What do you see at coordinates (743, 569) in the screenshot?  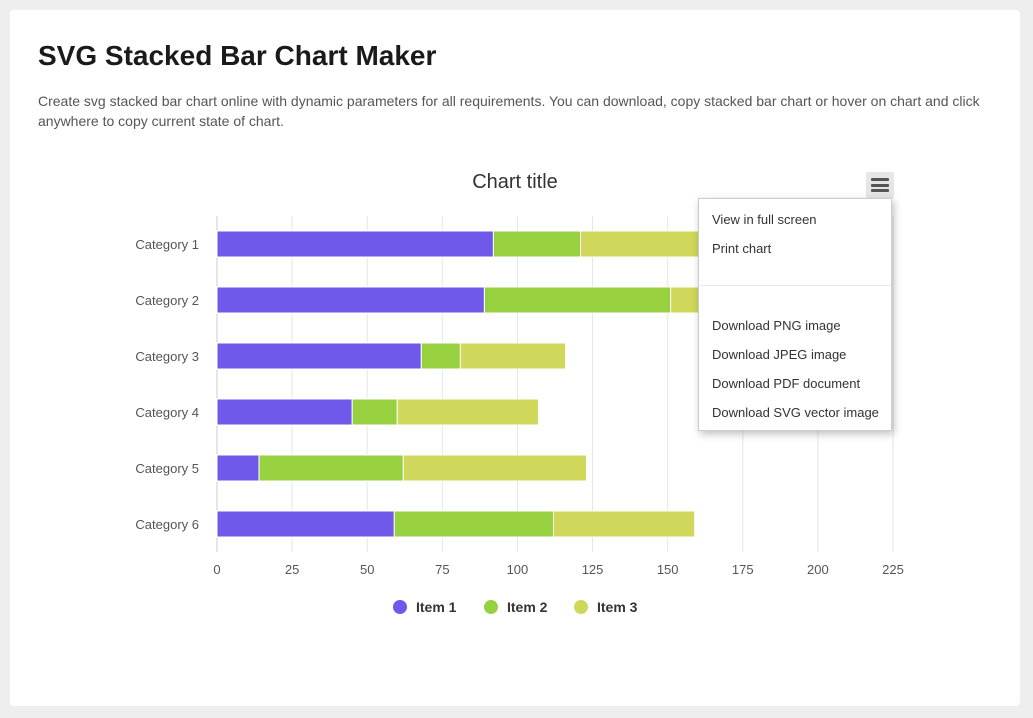 I see `x-tick-label: 175` at bounding box center [743, 569].